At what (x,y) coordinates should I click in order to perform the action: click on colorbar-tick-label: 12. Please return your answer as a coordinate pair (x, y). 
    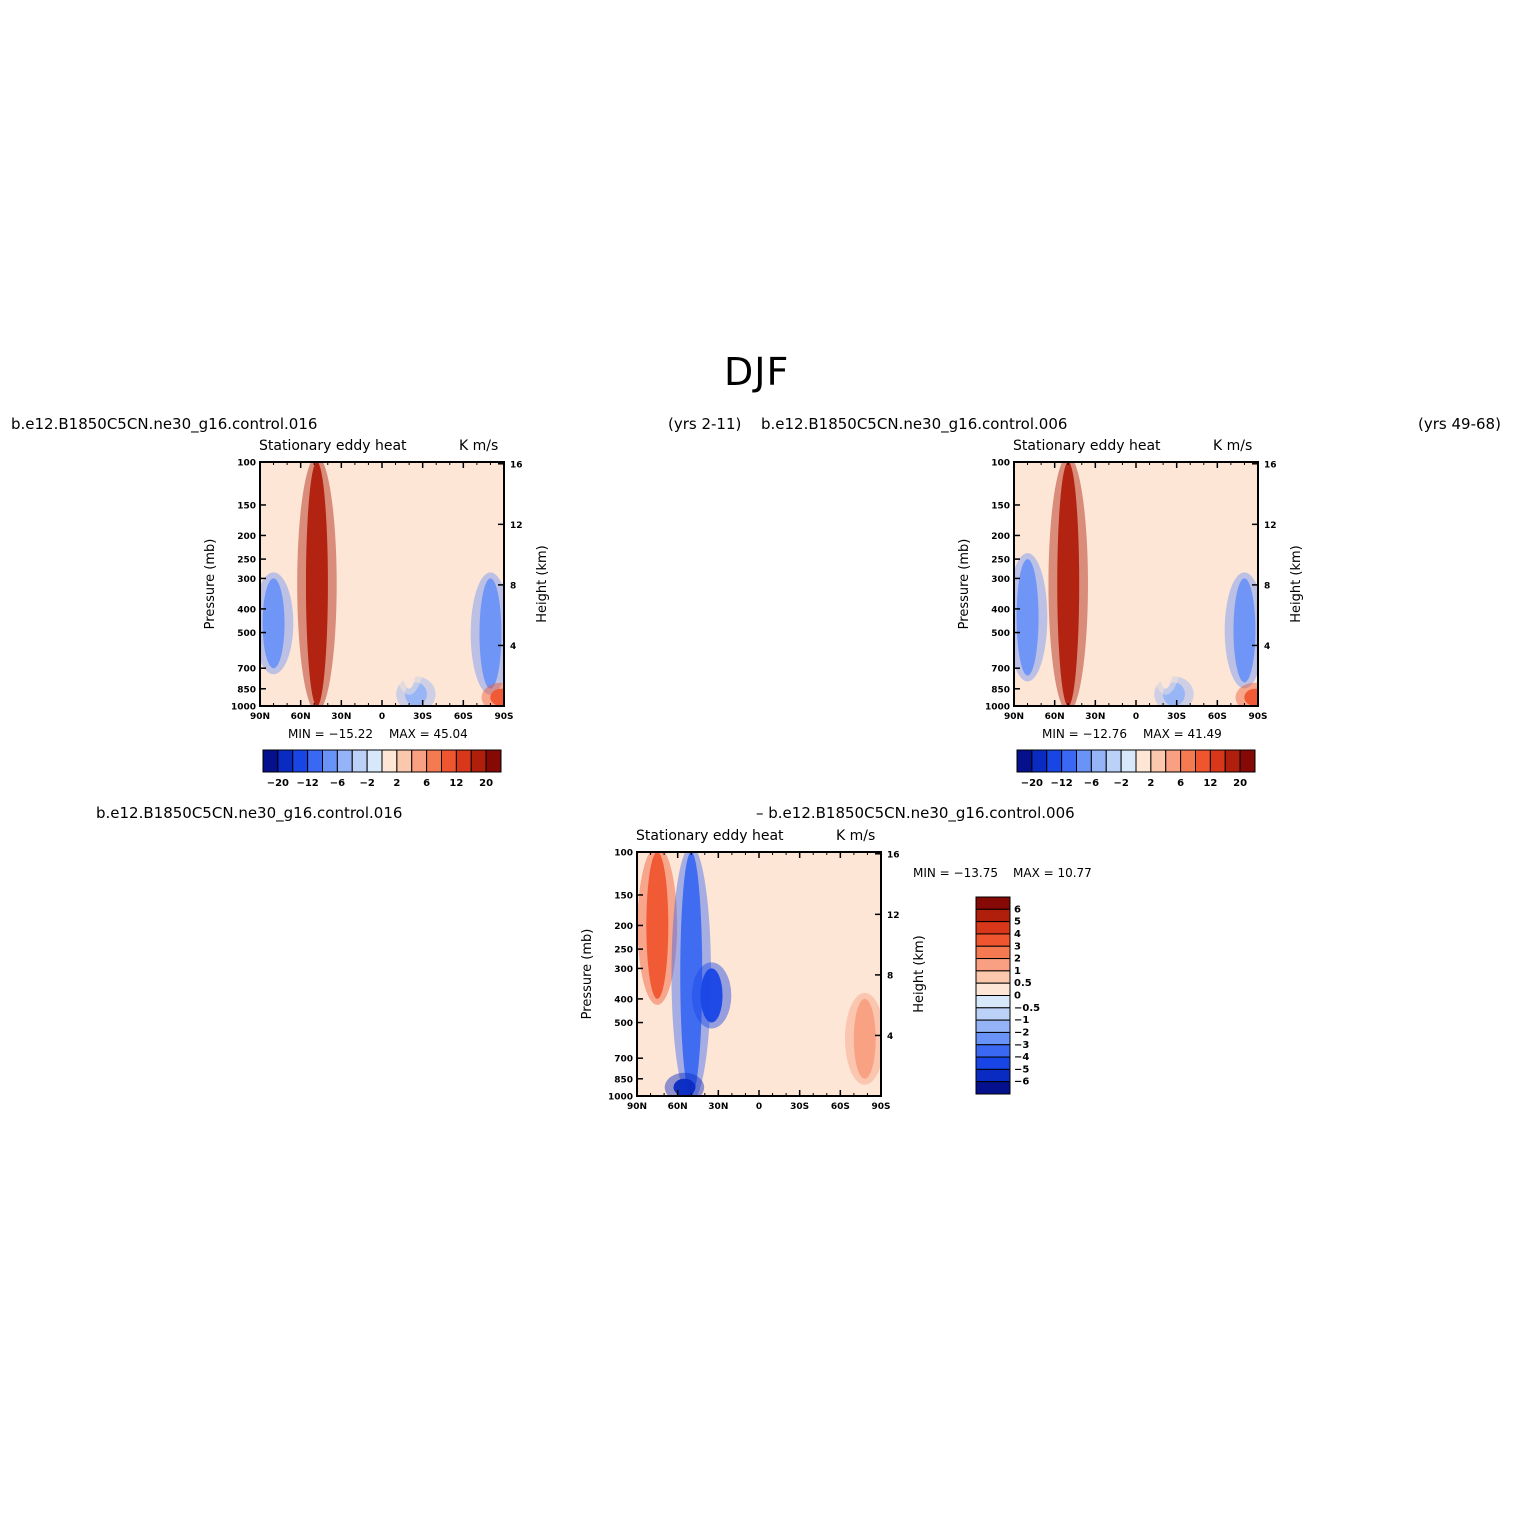
    Looking at the image, I should click on (456, 783).